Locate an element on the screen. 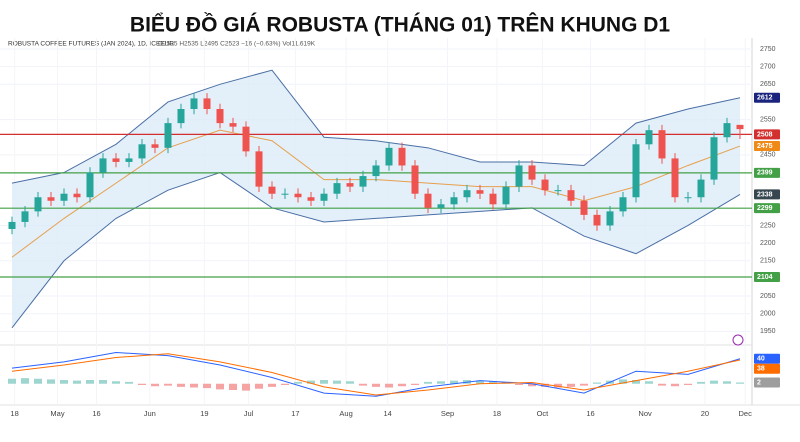  macd-tag: 40 is located at coordinates (761, 359).